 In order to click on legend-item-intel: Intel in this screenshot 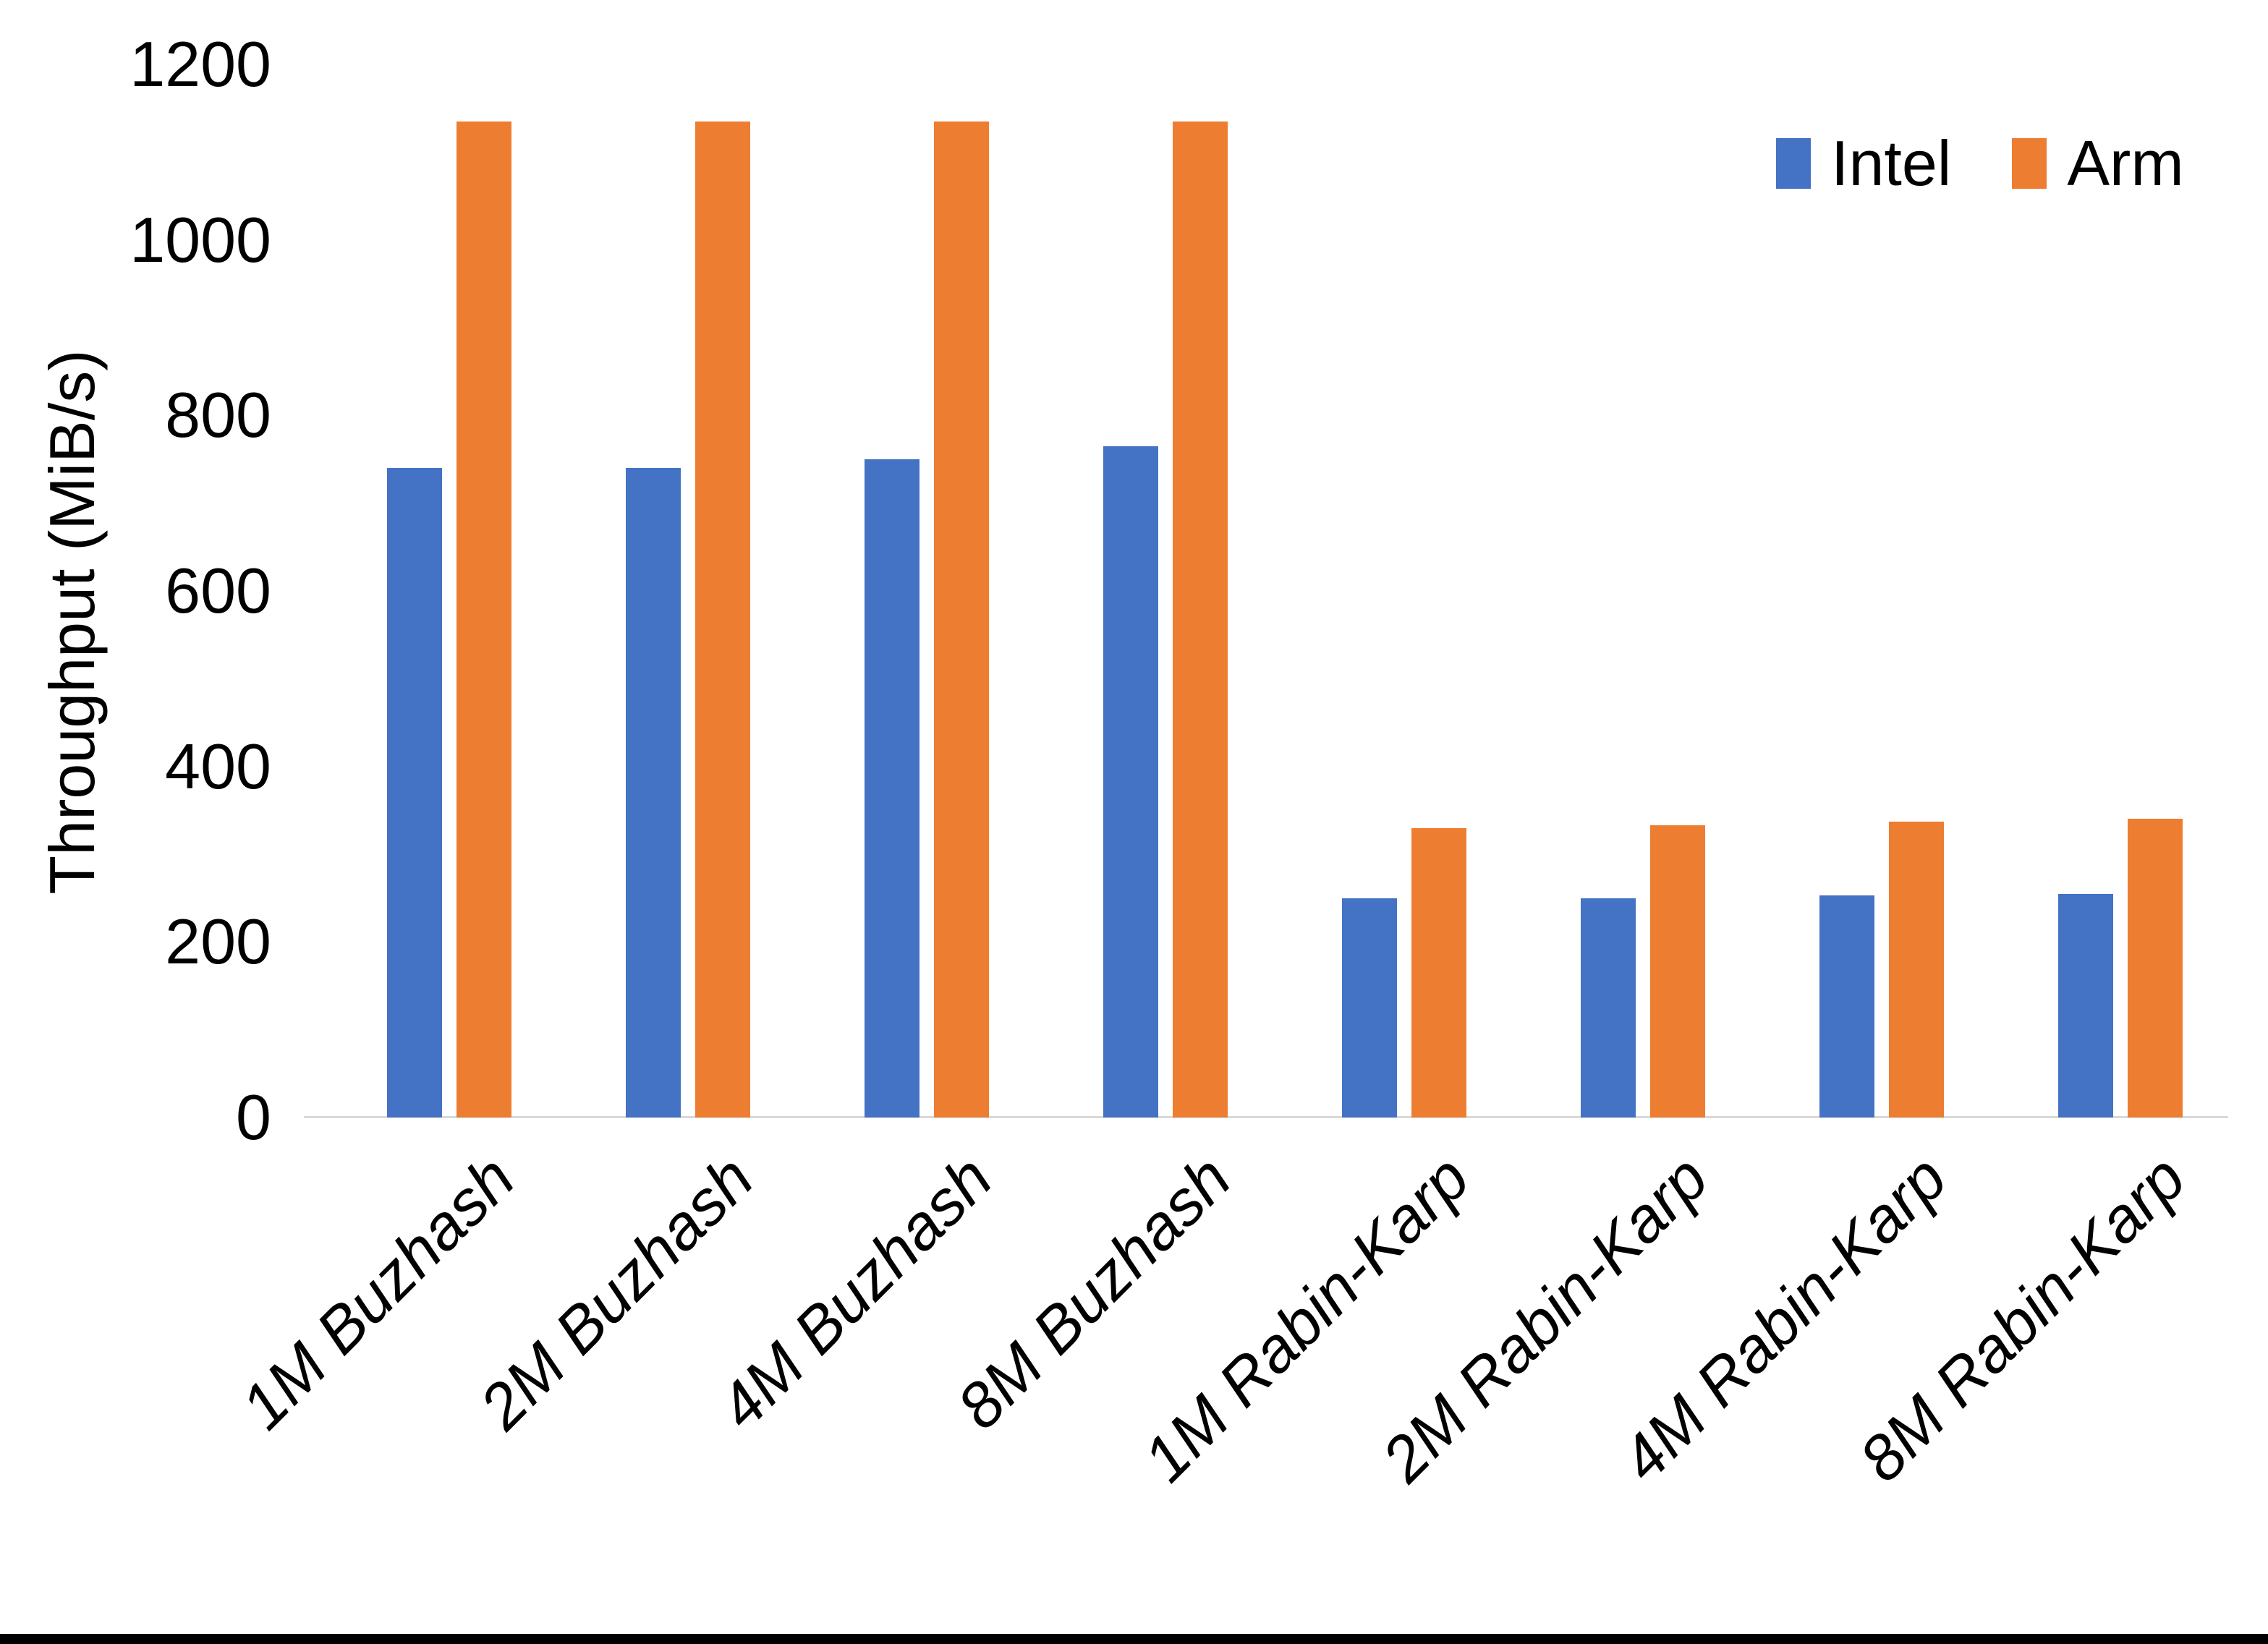, I will do `click(1863, 163)`.